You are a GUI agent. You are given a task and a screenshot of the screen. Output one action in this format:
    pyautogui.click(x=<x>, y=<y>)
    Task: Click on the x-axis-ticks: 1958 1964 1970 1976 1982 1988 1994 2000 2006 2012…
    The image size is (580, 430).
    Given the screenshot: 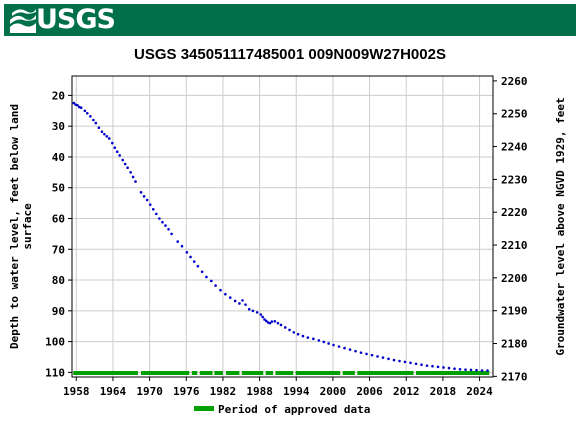 What is the action you would take?
    pyautogui.click(x=278, y=387)
    